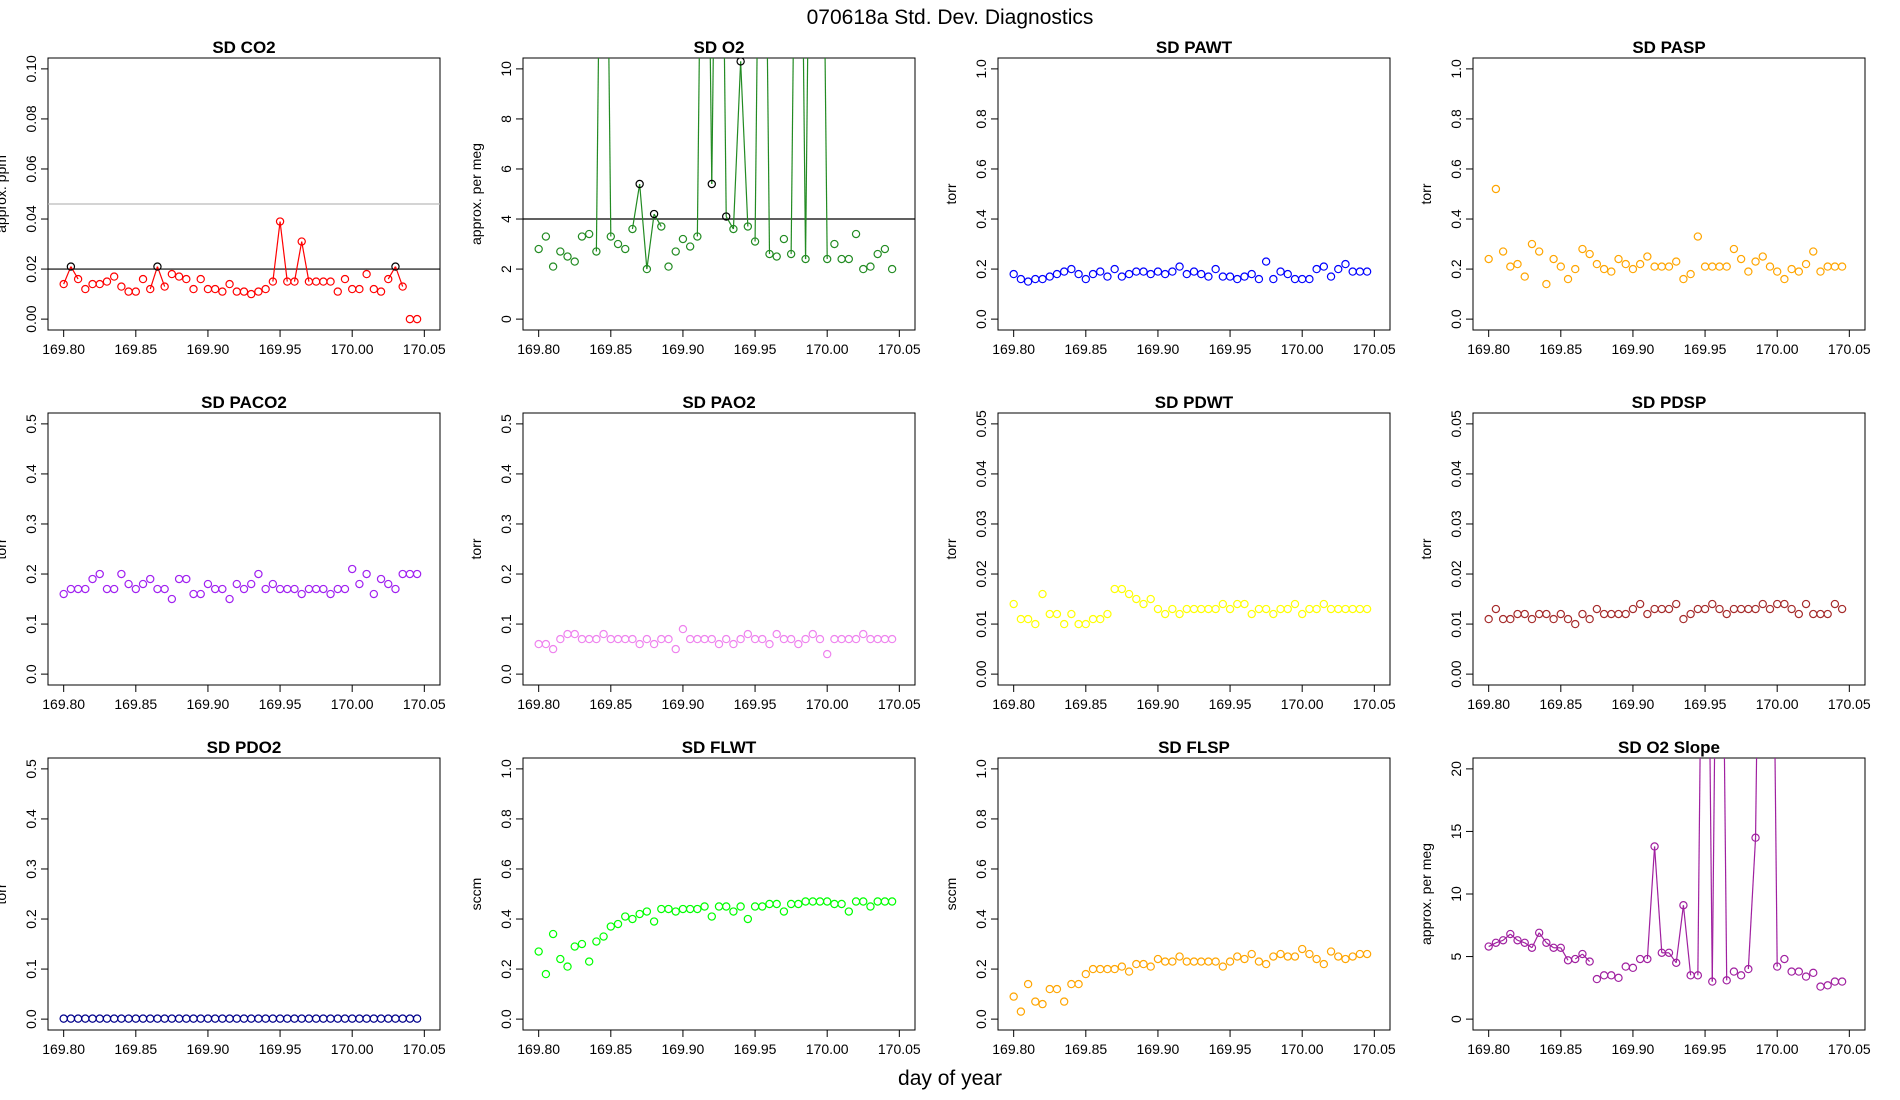 Image resolution: width=1900 pixels, height=1100 pixels. What do you see at coordinates (981, 69) in the screenshot?
I see `y-tick-label: 1.0` at bounding box center [981, 69].